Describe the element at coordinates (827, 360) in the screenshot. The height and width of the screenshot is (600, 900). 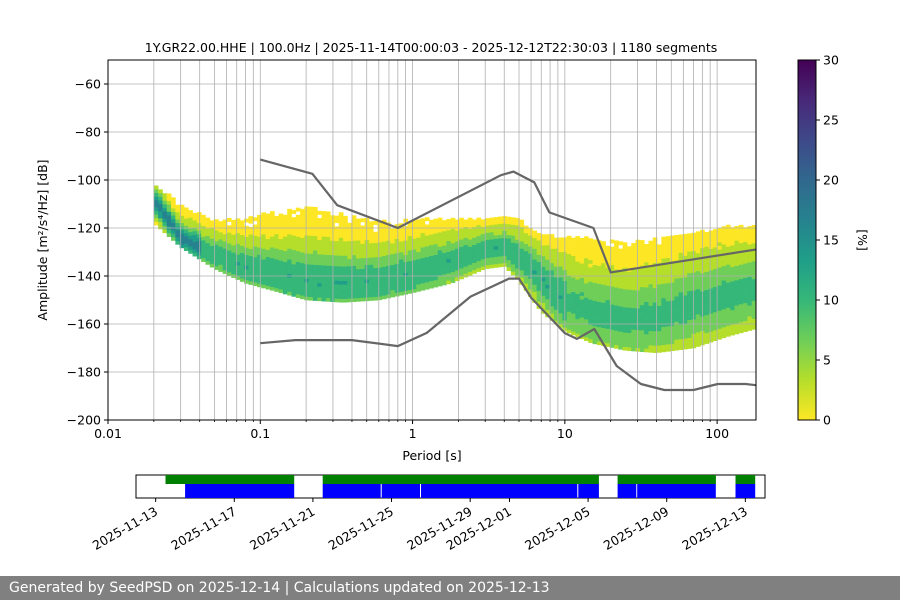
I see `colorbar-tick-label: 5` at that location.